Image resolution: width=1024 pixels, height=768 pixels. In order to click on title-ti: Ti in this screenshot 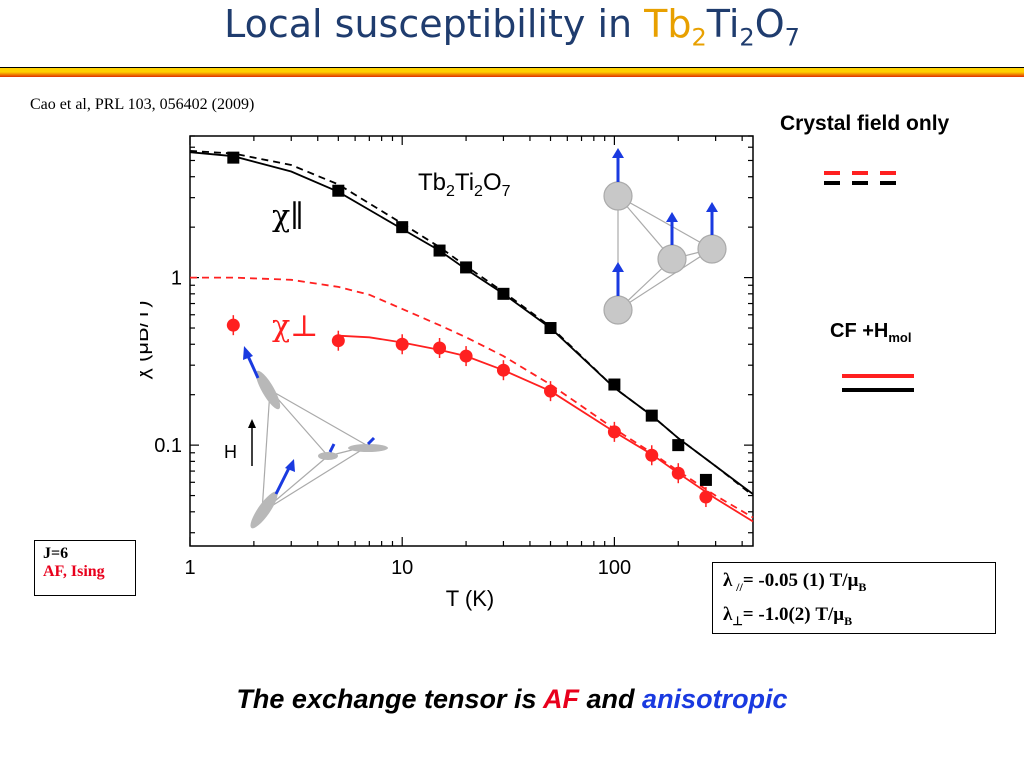, I will do `click(723, 24)`.